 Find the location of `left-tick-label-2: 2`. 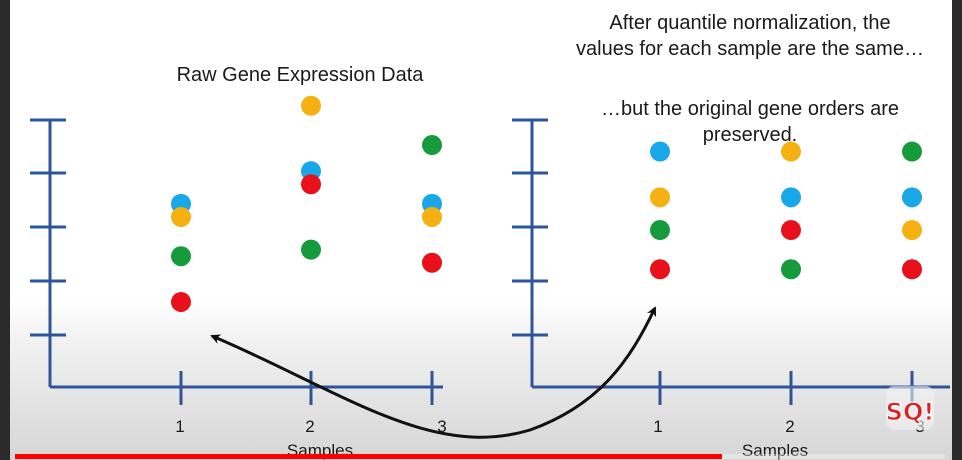

left-tick-label-2: 2 is located at coordinates (310, 426).